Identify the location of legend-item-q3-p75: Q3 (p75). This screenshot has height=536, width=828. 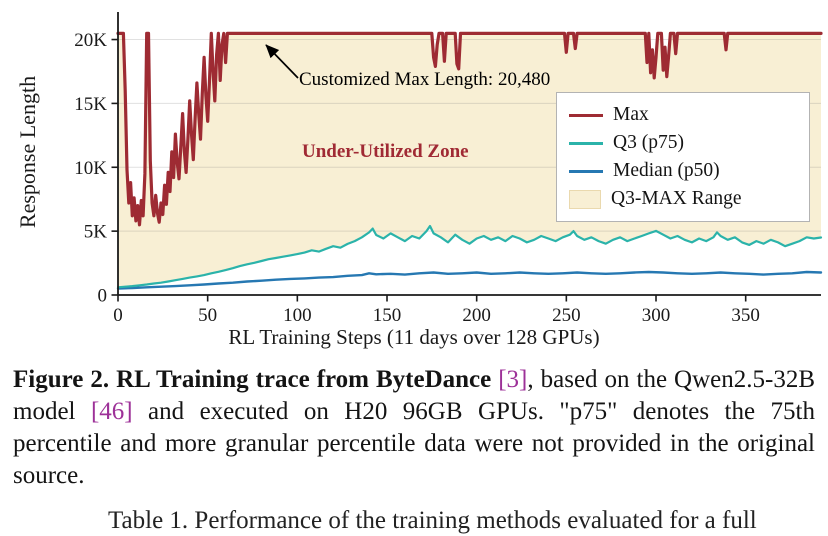
(683, 143).